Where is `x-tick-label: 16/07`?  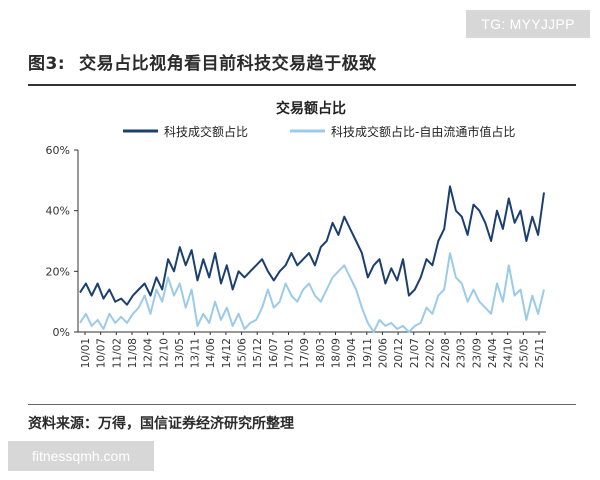 x-tick-label: 16/07 is located at coordinates (274, 353).